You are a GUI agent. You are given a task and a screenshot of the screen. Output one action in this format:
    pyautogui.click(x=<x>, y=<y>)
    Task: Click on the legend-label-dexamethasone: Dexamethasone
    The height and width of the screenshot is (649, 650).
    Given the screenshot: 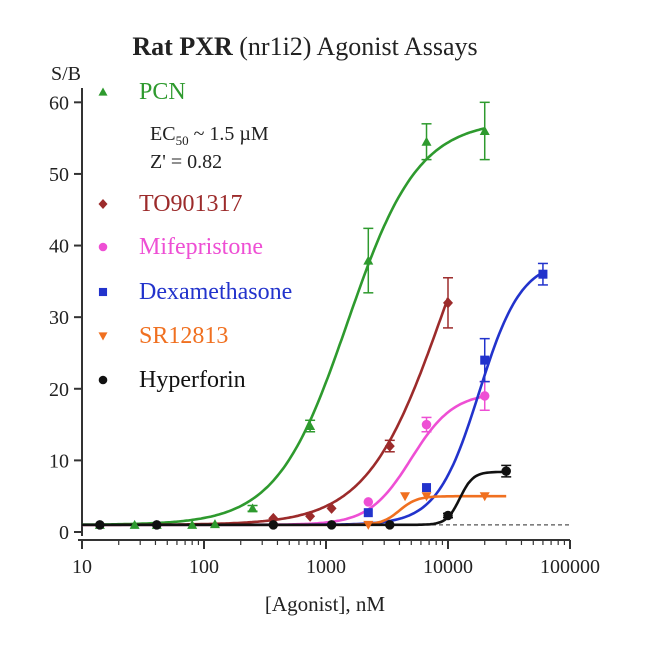 What is the action you would take?
    pyautogui.click(x=215, y=292)
    